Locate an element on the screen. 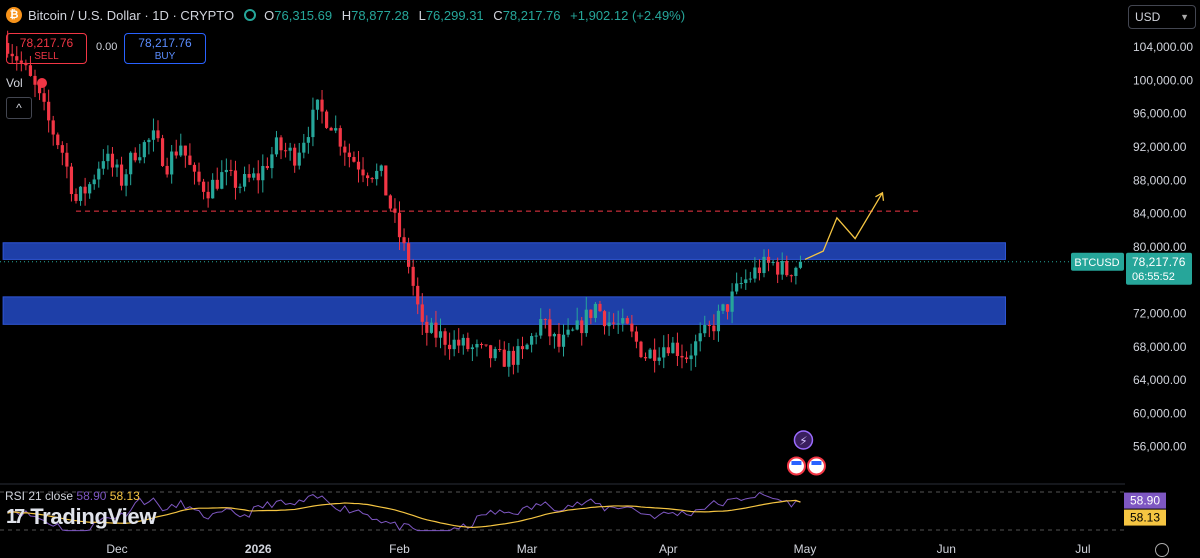  buy-price: 78,217.76 is located at coordinates (165, 43).